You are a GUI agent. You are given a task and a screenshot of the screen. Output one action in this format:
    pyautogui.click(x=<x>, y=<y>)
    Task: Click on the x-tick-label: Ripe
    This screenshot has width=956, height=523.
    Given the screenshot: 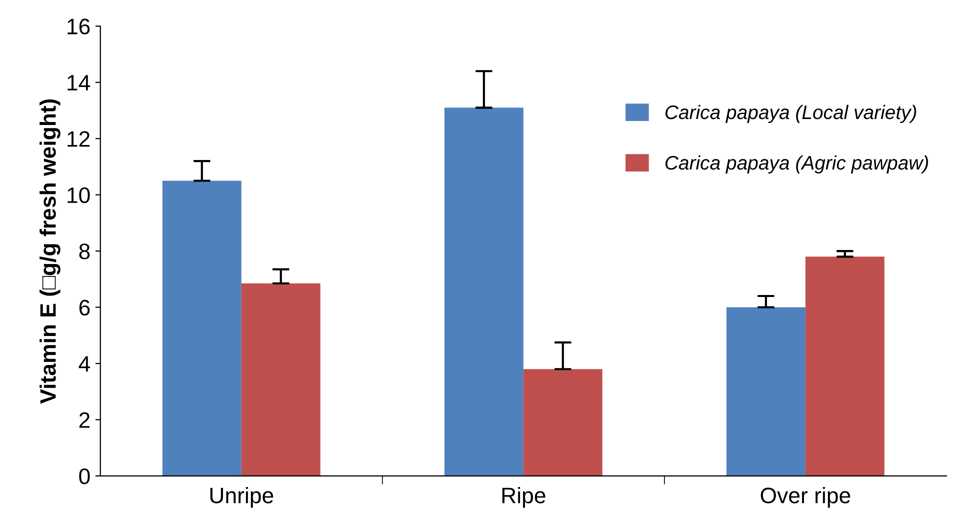 What is the action you would take?
    pyautogui.click(x=524, y=497)
    